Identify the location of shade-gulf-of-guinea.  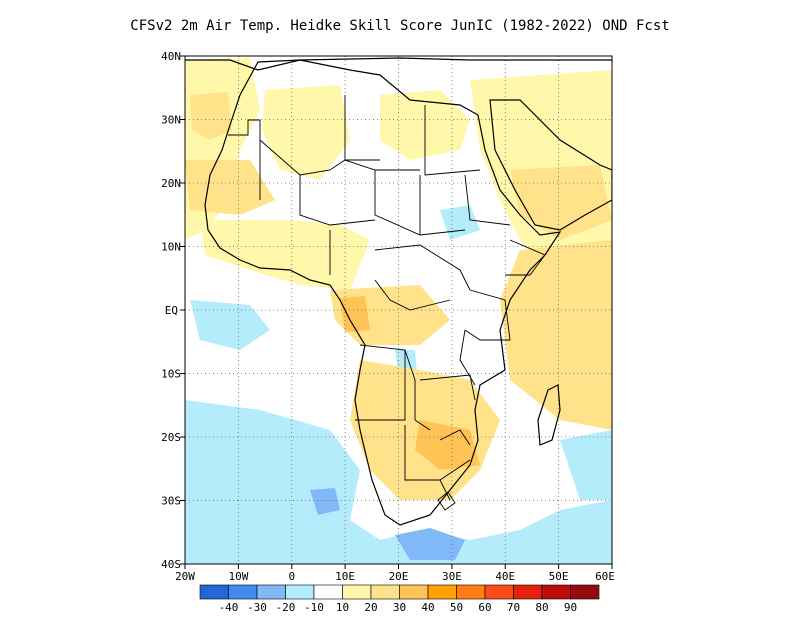
(285, 255).